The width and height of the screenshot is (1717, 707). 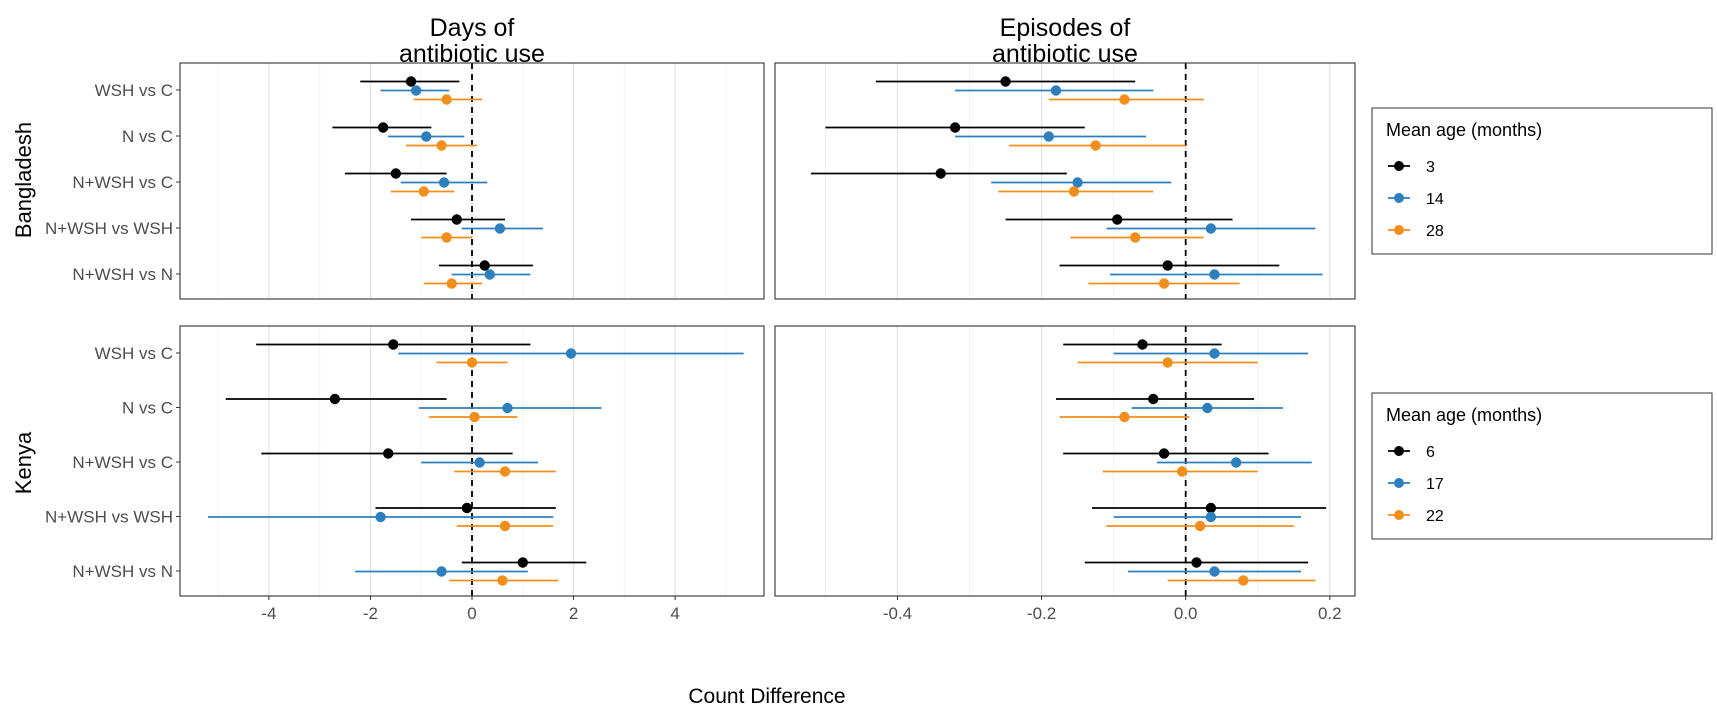 I want to click on legend-1: Mean age (months) 6 17 22, so click(x=1542, y=466).